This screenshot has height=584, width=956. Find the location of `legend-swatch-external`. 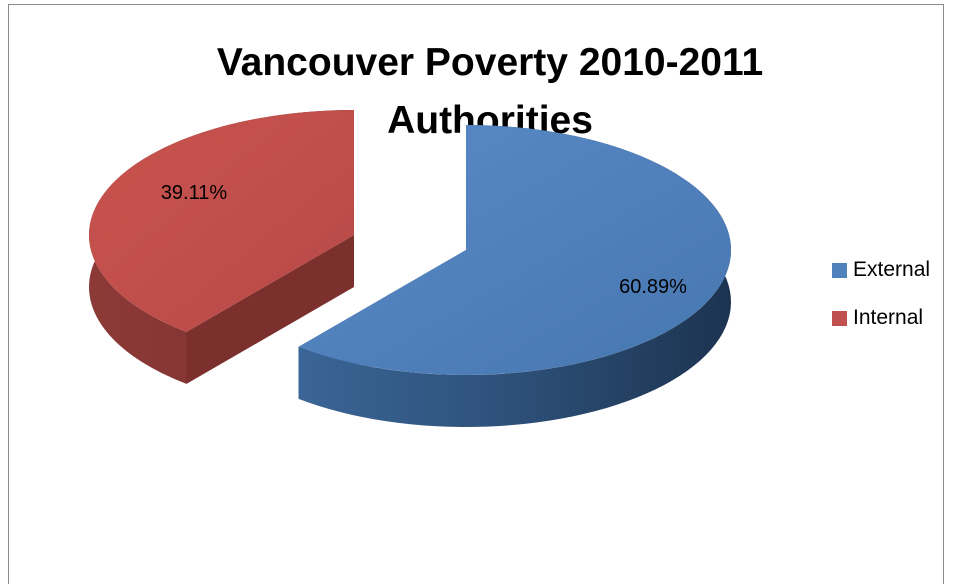

legend-swatch-external is located at coordinates (839, 270).